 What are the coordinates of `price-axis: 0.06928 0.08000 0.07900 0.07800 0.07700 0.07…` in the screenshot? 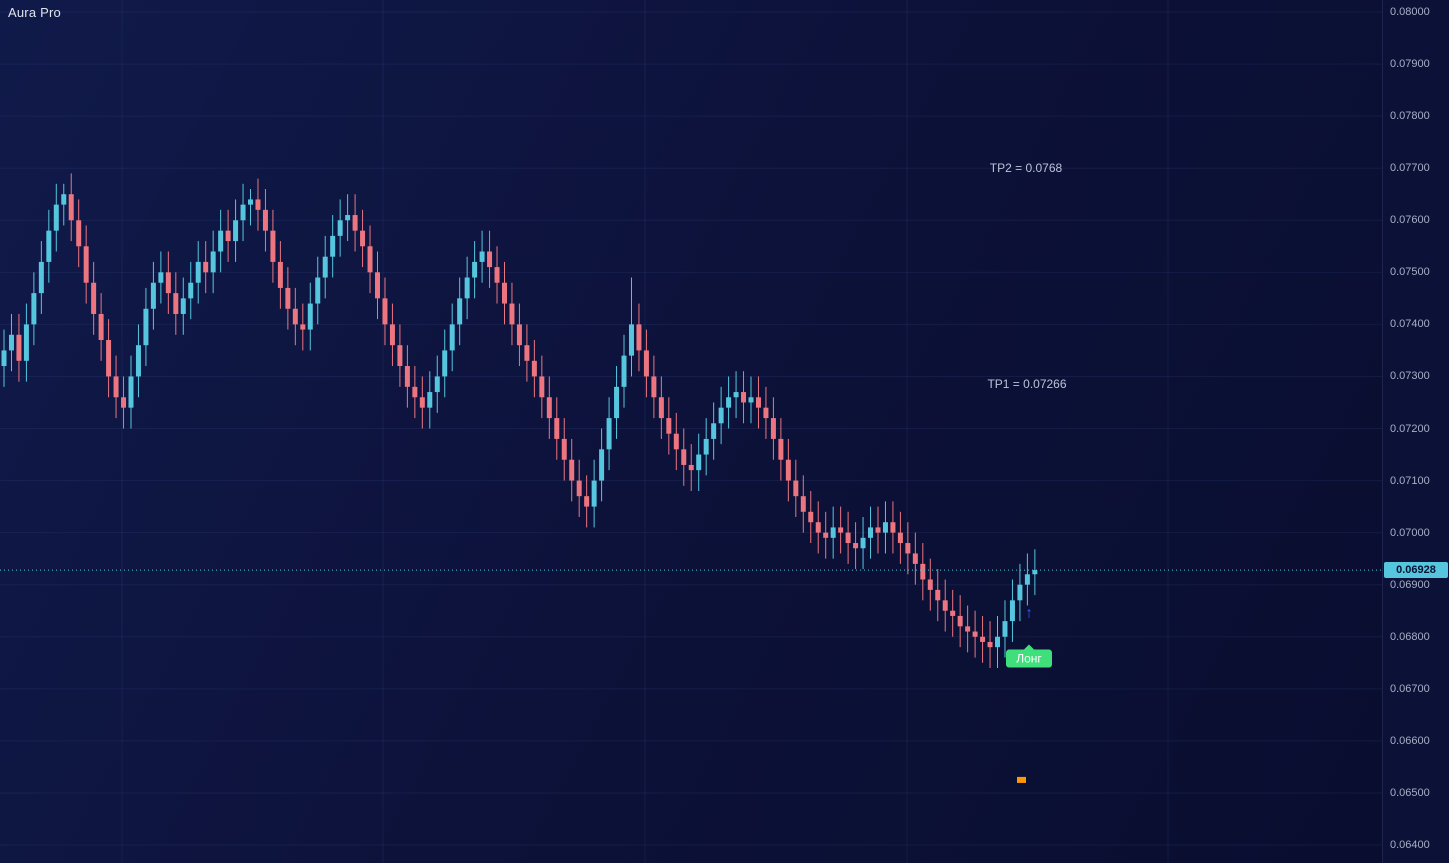 It's located at (1415, 431).